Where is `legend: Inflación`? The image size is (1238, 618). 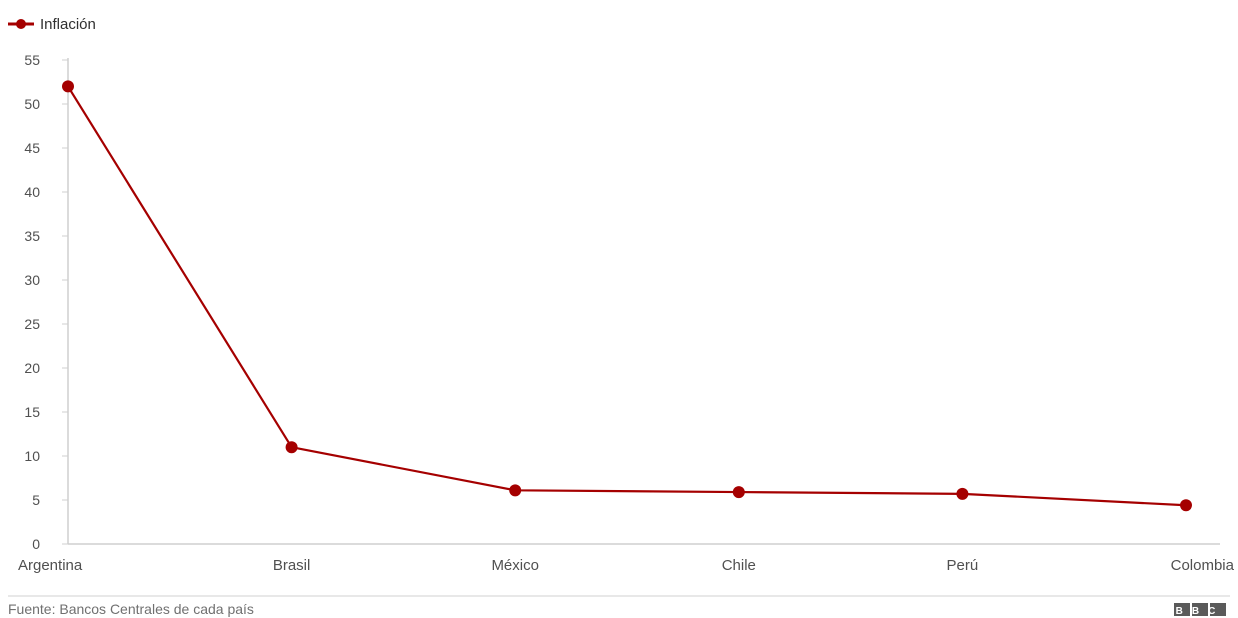
legend: Inflación is located at coordinates (52, 24).